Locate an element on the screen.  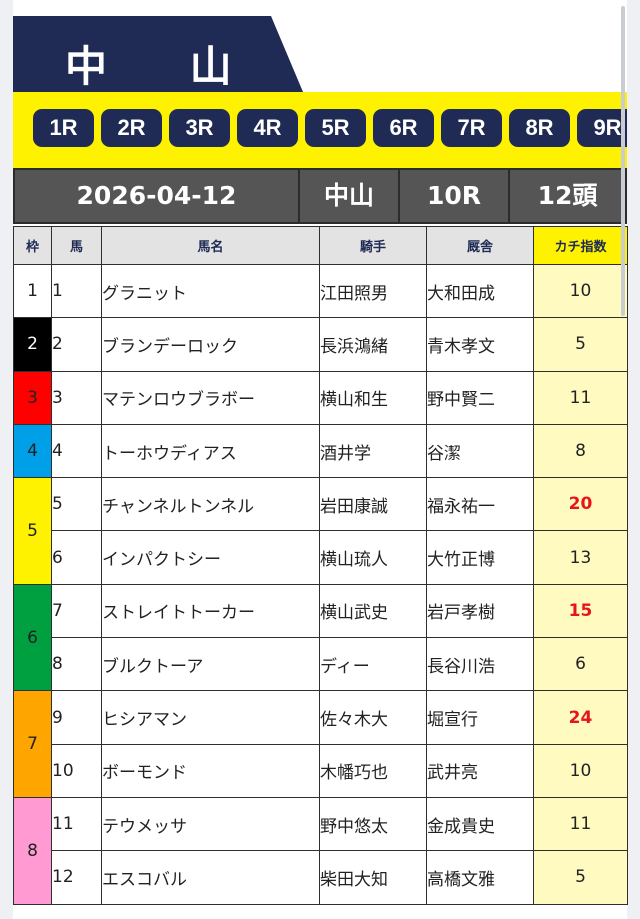
stable-name: 岩戸孝樹 is located at coordinates (480, 611).